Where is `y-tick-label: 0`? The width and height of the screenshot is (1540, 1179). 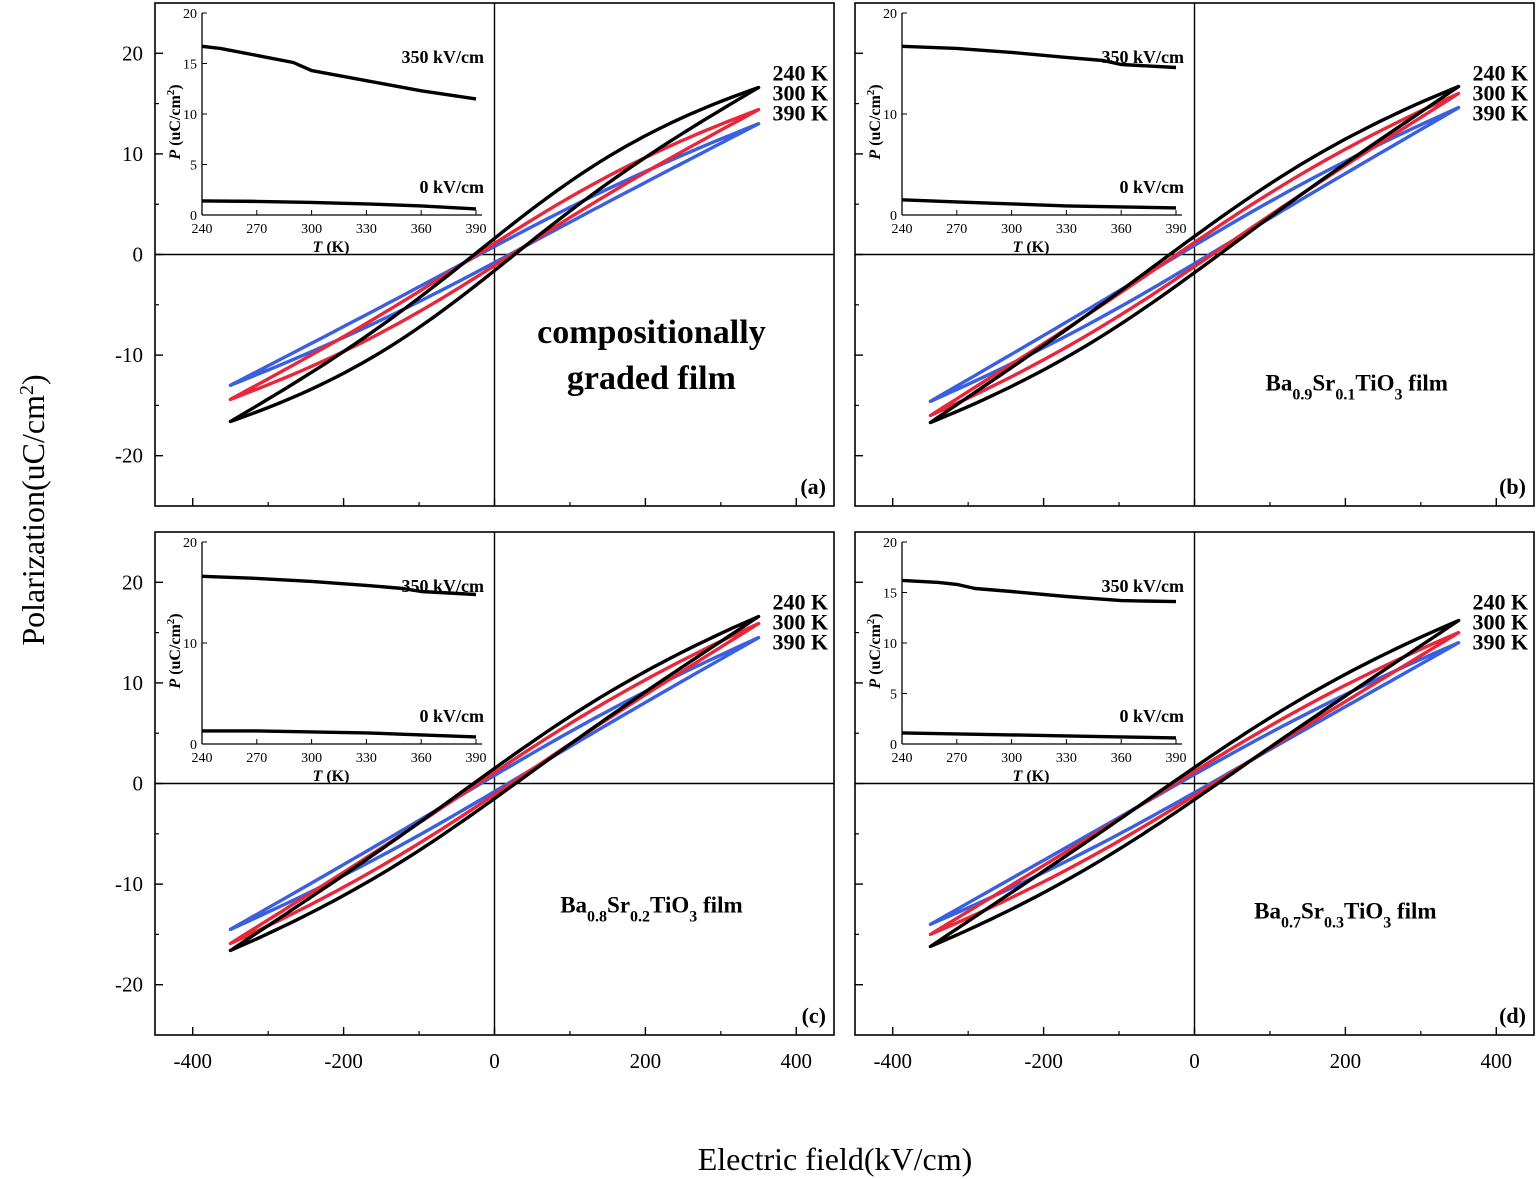 y-tick-label: 0 is located at coordinates (138, 784).